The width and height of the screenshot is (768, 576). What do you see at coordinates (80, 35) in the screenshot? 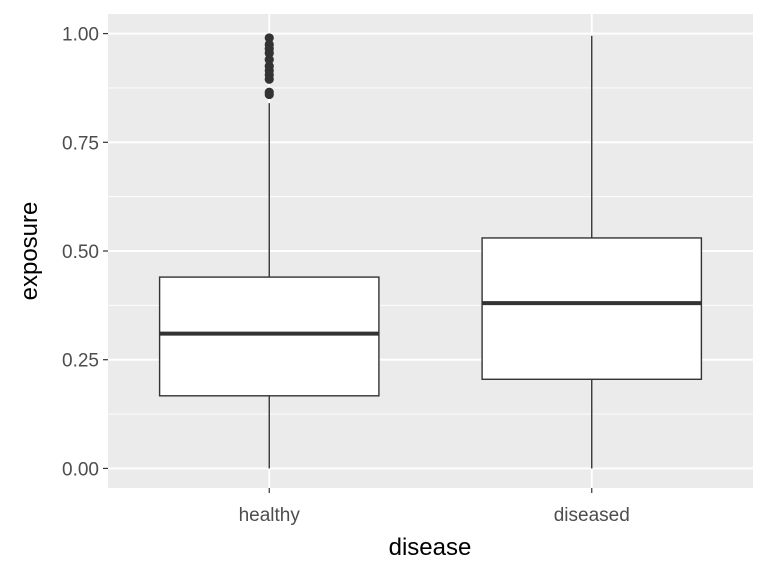
I see `y-tick-label: 1.00` at bounding box center [80, 35].